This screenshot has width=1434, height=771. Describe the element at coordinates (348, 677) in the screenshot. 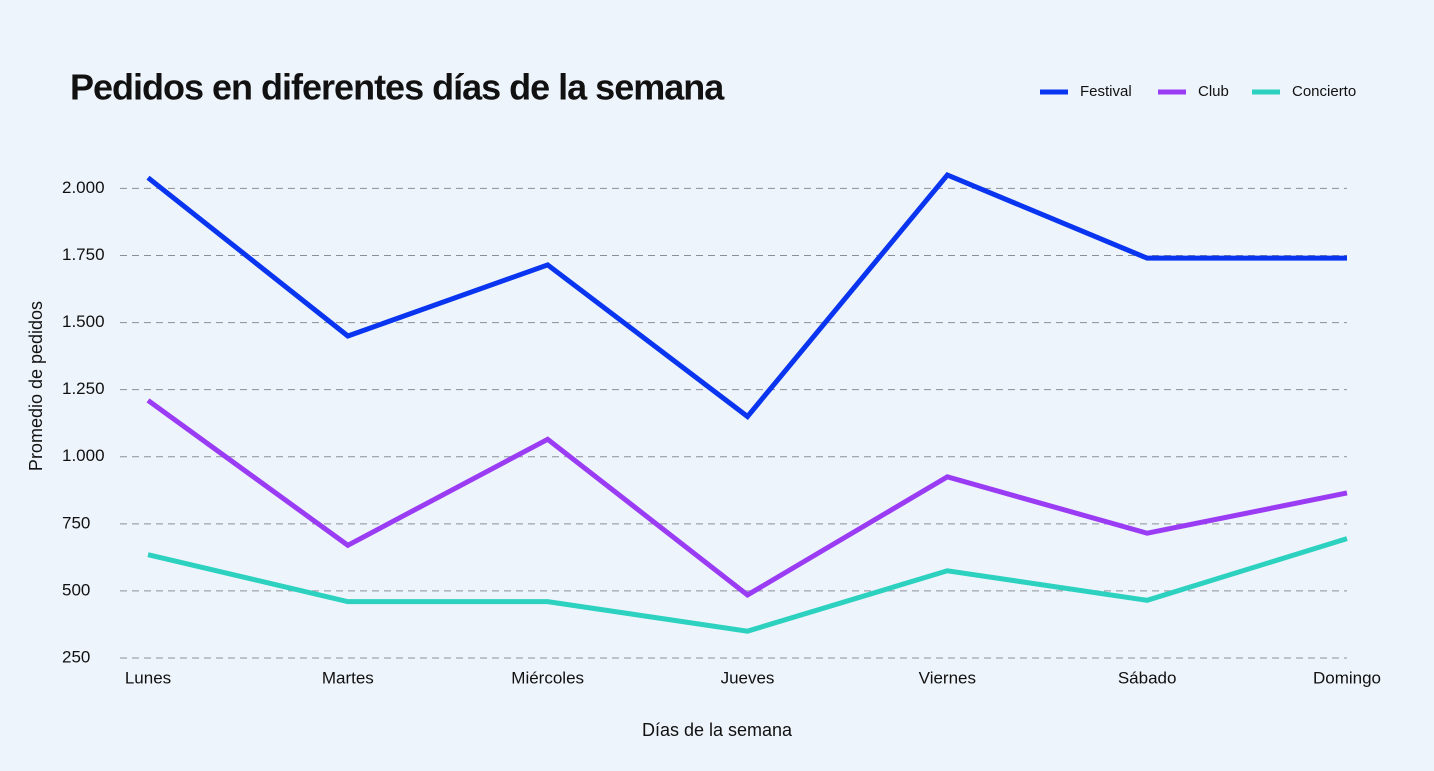

I see `x-tick-label: Martes` at that location.